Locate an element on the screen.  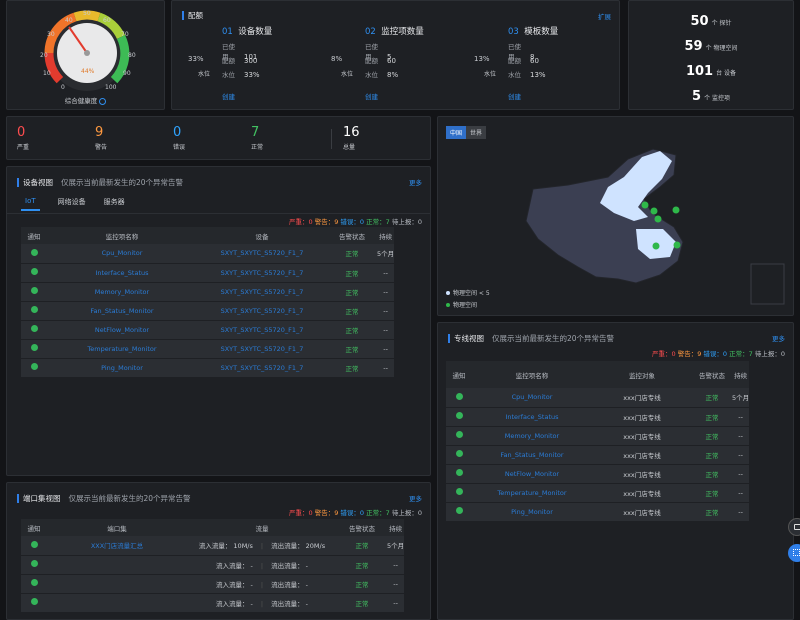
count-unit: 台 设备 is located at coordinates (726, 73).